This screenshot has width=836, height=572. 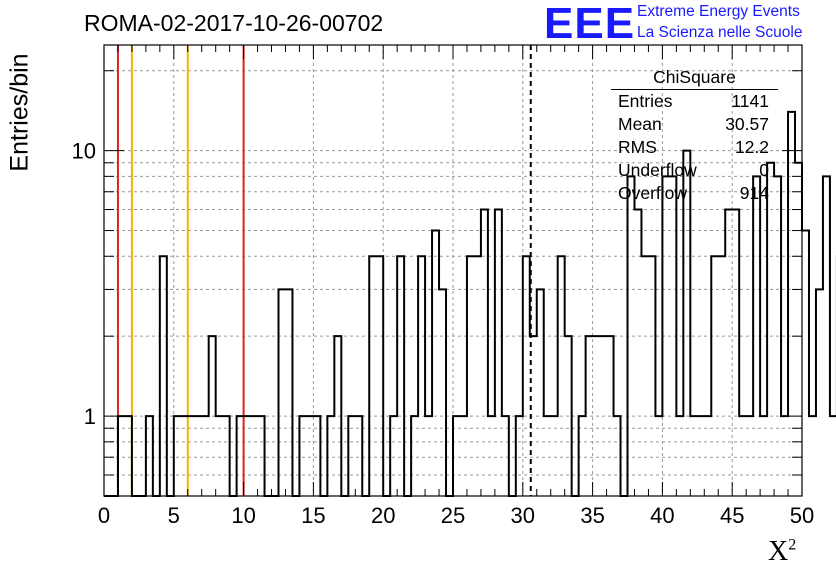 What do you see at coordinates (90, 416) in the screenshot?
I see `y-tick-label: 1` at bounding box center [90, 416].